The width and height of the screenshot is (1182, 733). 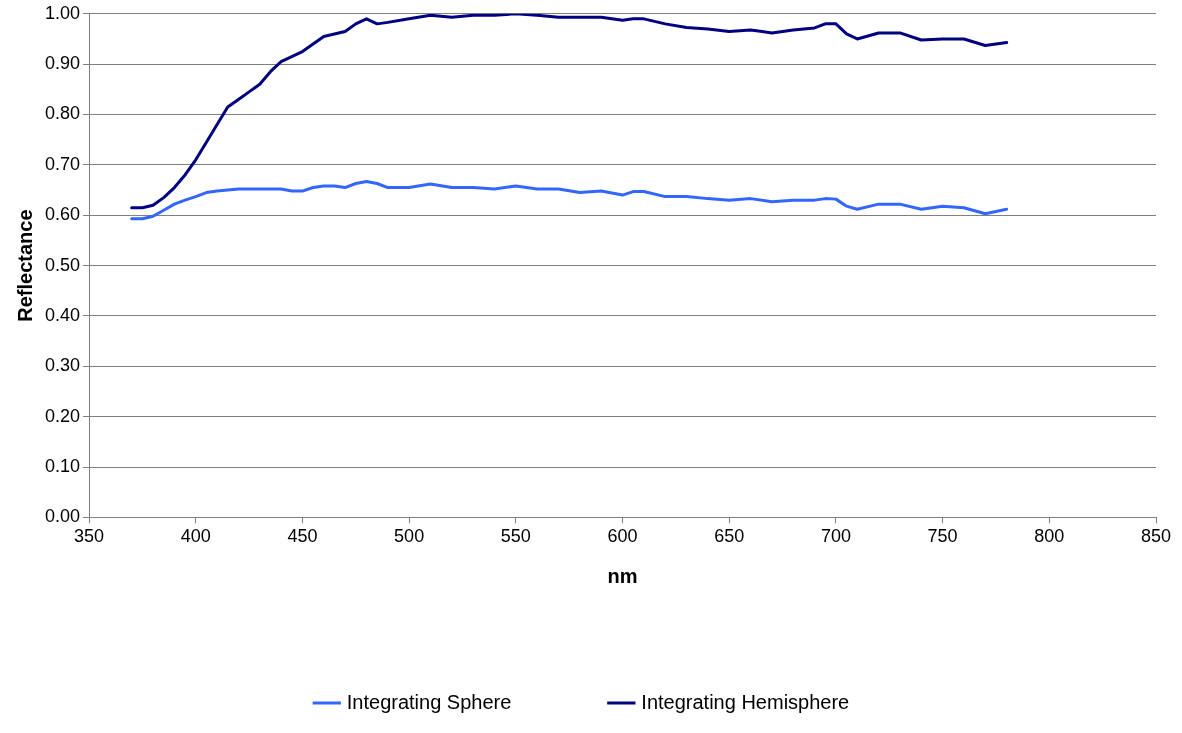 What do you see at coordinates (62, 113) in the screenshot?
I see `y-tick-label: 0.80` at bounding box center [62, 113].